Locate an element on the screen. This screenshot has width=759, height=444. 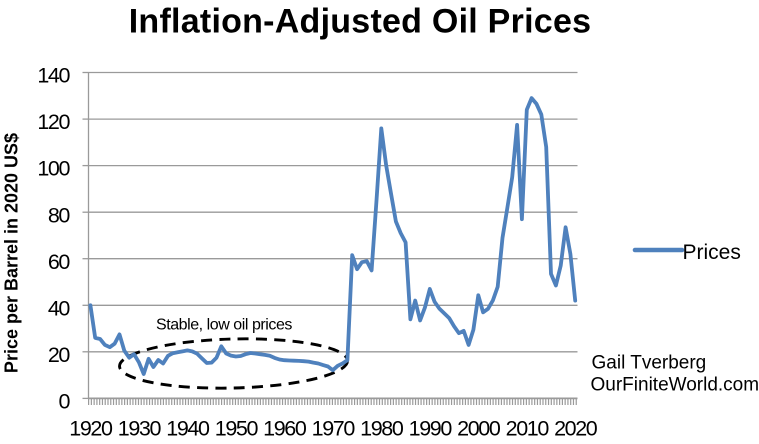
svg-text: 1930 is located at coordinates (140, 429).